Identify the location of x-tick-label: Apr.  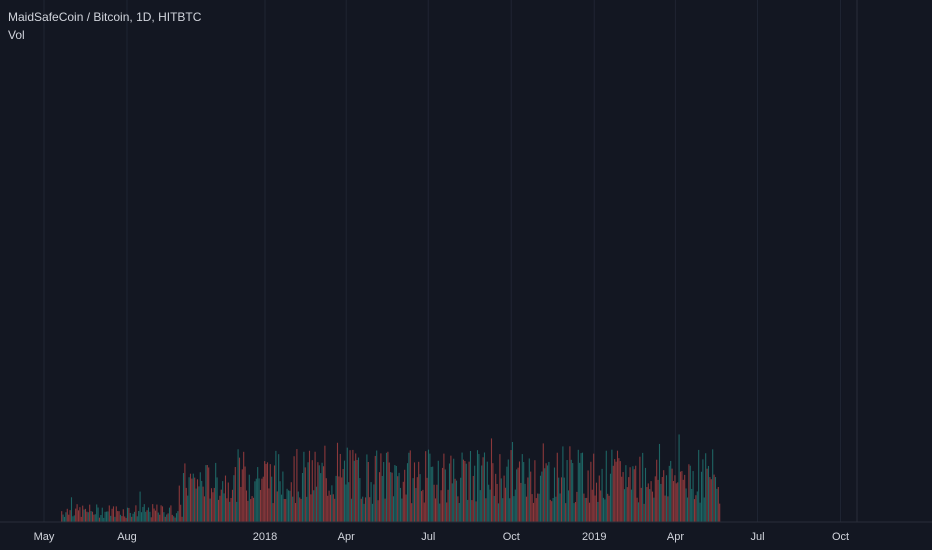
(346, 537).